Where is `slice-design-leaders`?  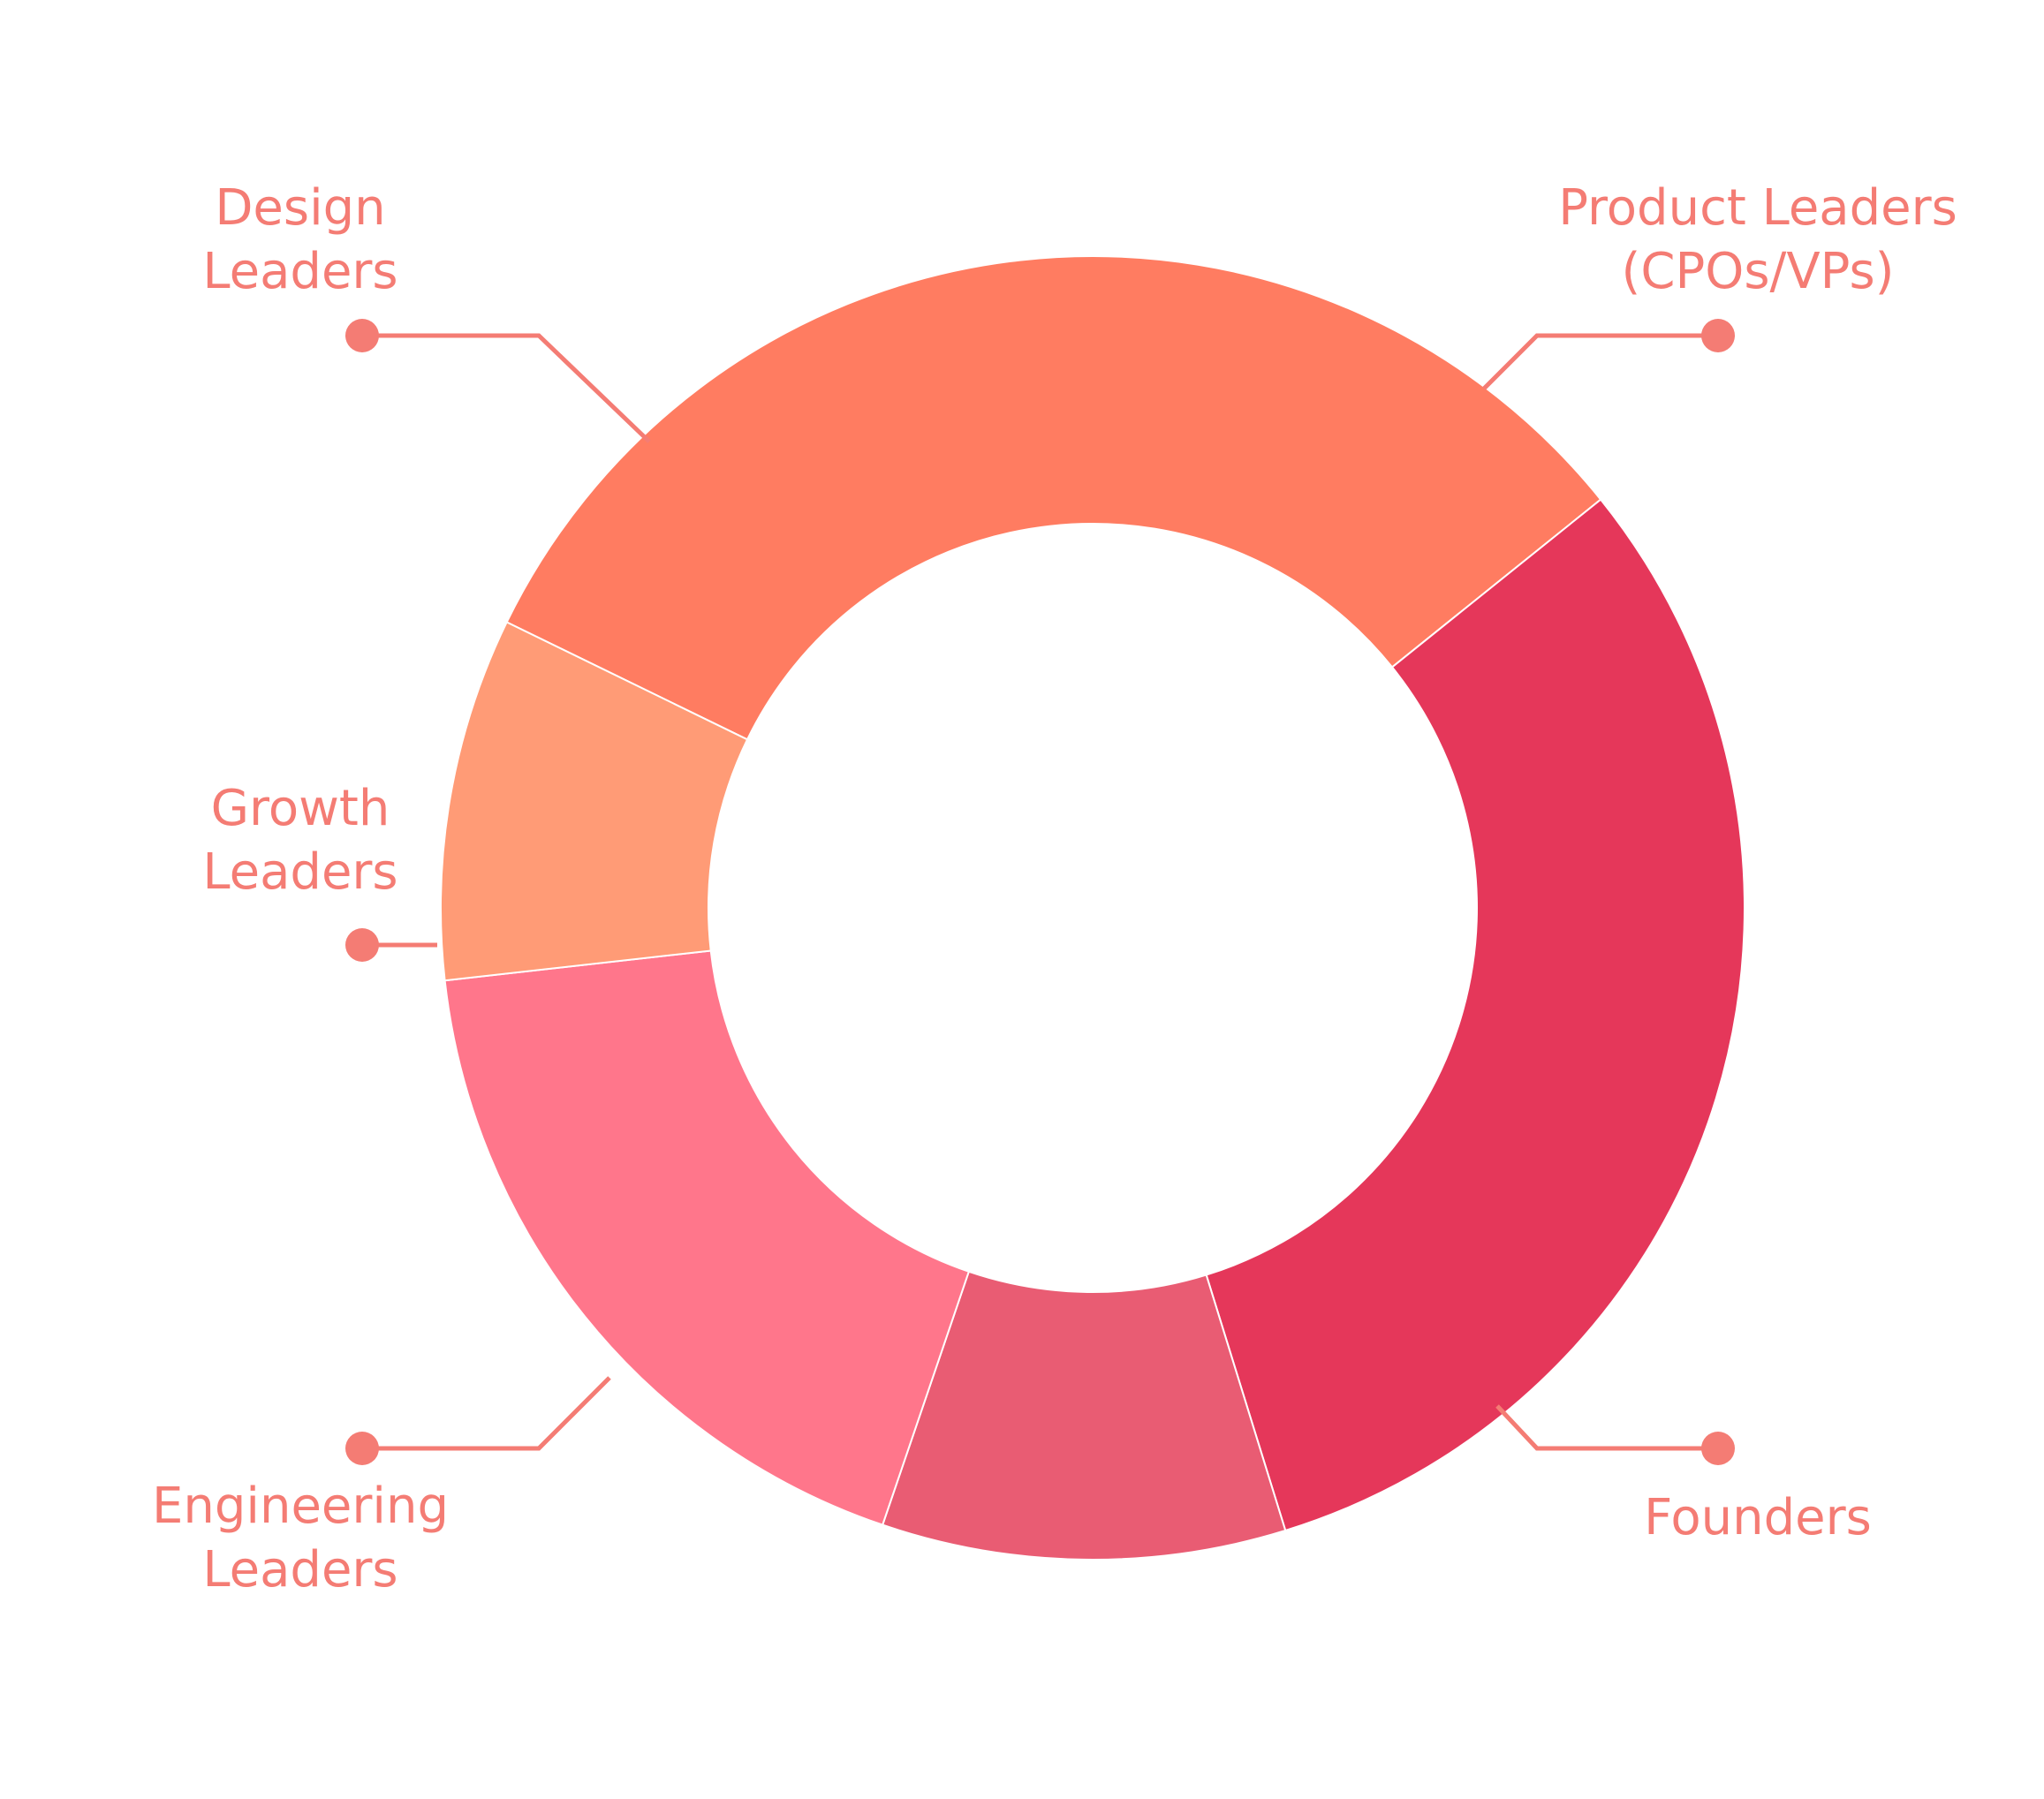
slice-design-leaders is located at coordinates (594, 801).